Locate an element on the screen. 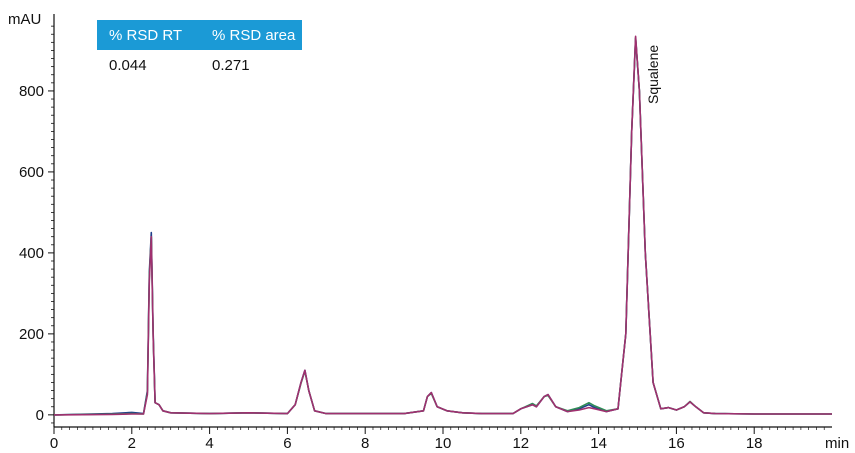  rsd-header-rt: % RSD RT is located at coordinates (146, 35).